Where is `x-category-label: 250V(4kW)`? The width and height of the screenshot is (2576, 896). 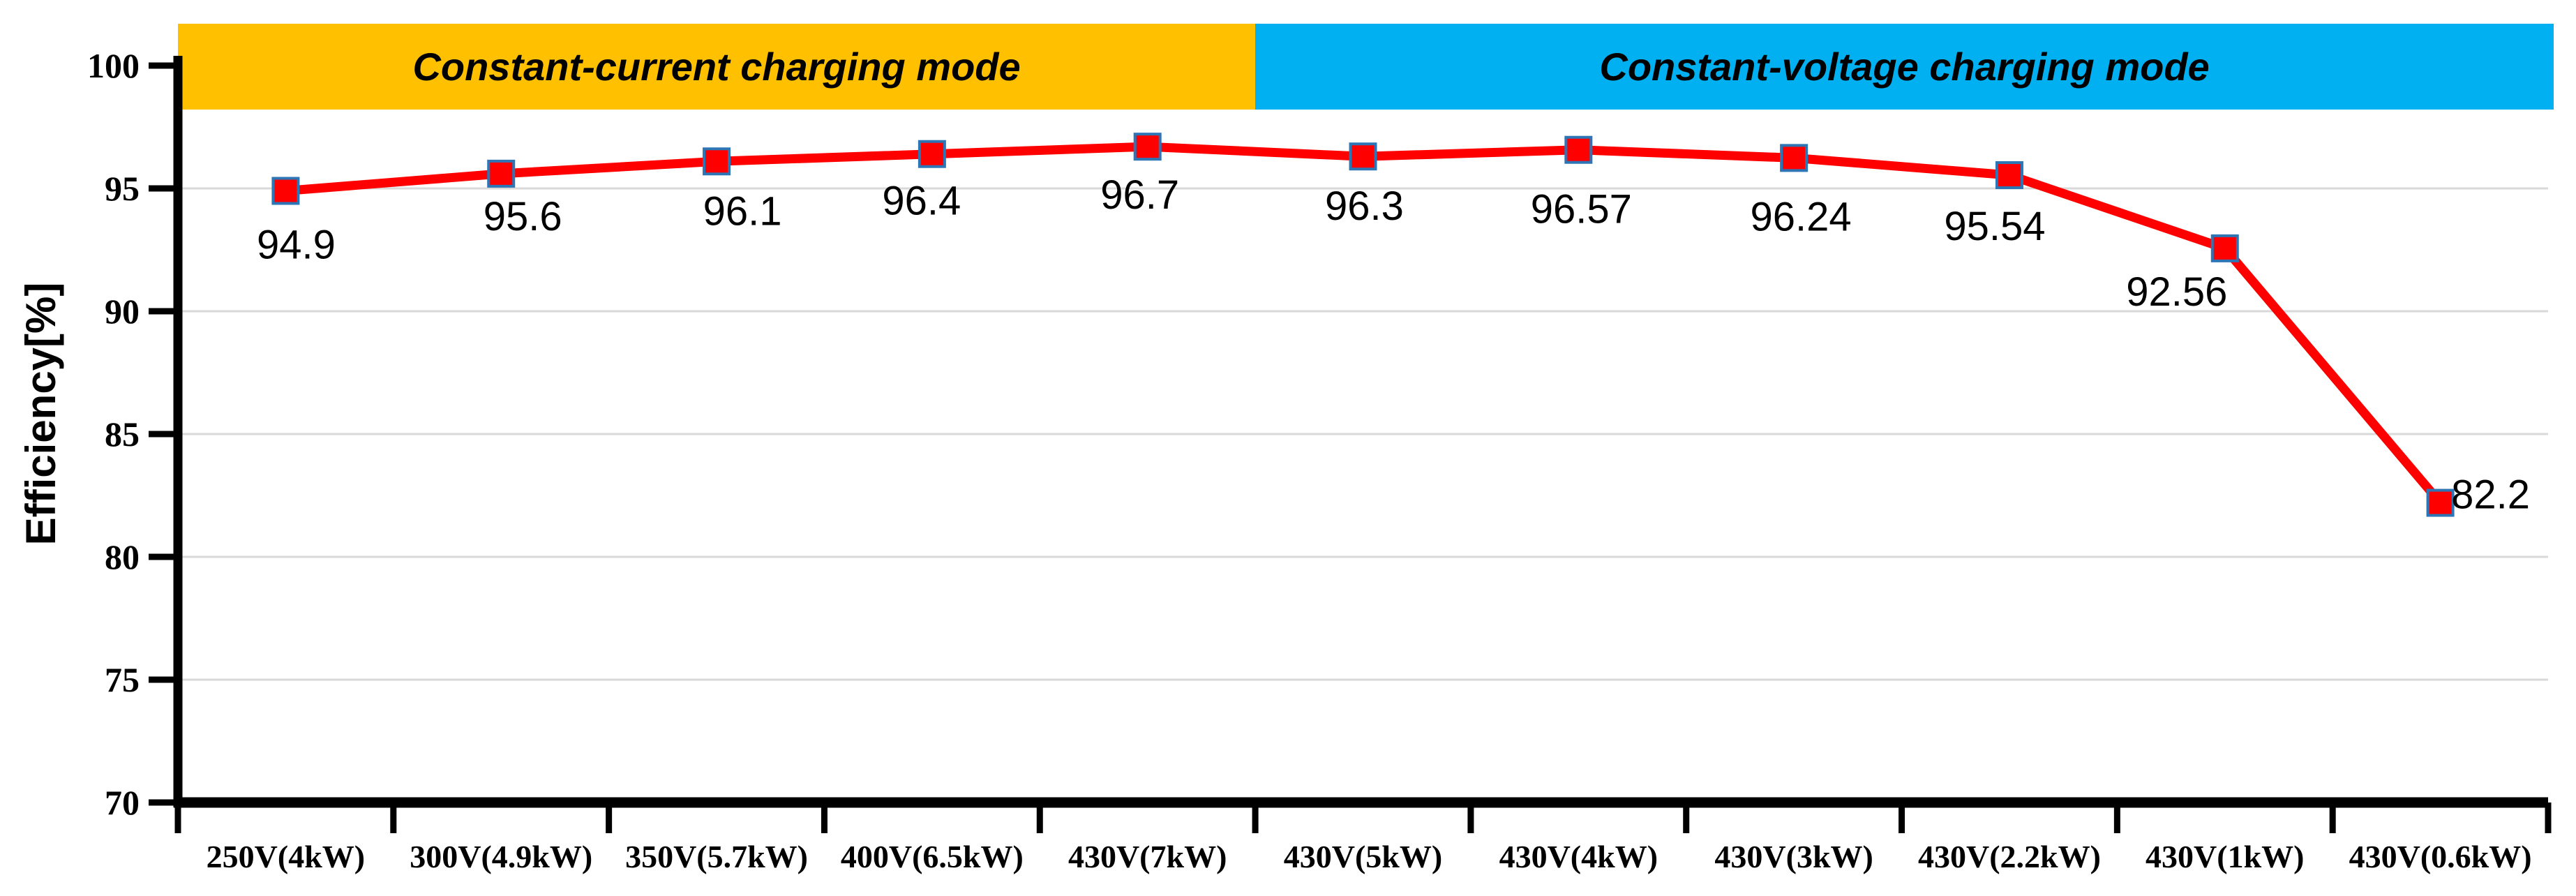 x-category-label: 250V(4kW) is located at coordinates (286, 856).